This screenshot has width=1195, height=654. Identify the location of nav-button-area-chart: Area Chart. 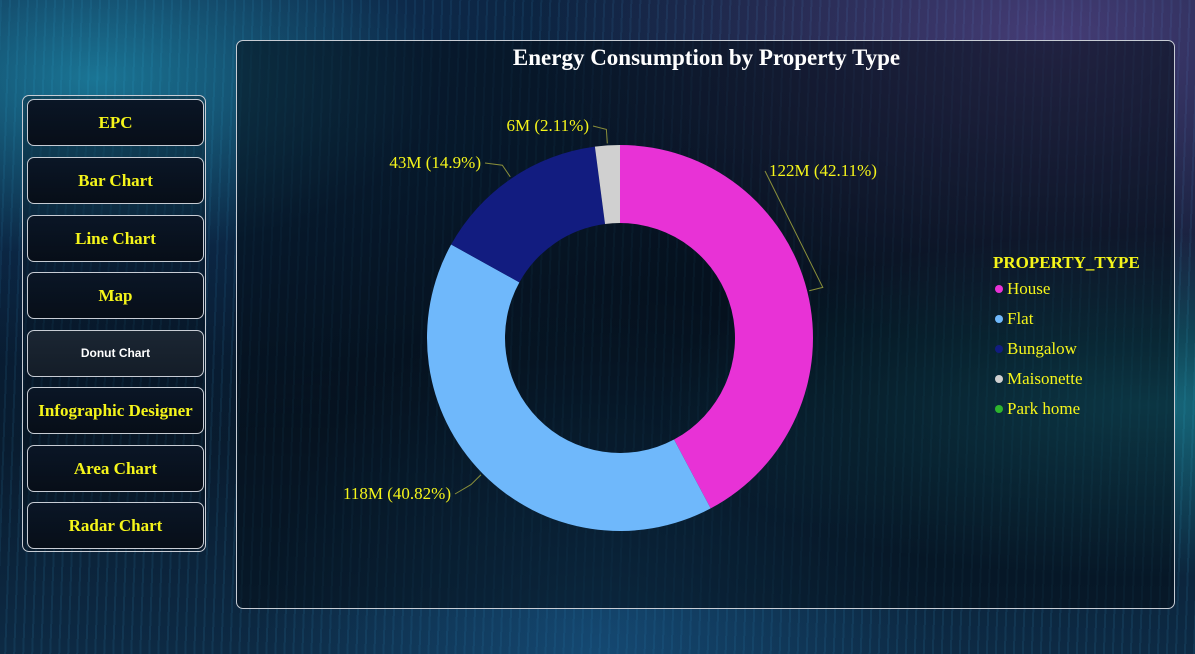
(115, 468).